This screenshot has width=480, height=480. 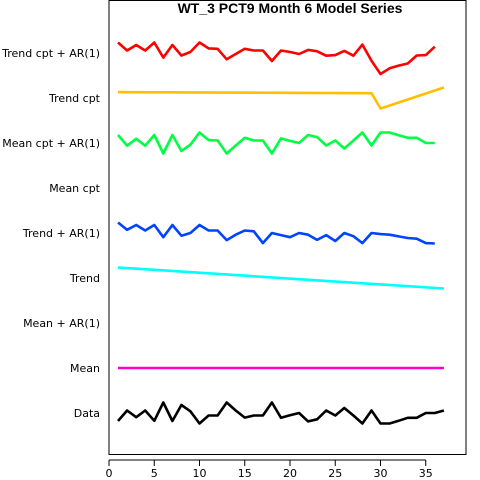 I want to click on row-label: Mean + AR(1), so click(x=61, y=323).